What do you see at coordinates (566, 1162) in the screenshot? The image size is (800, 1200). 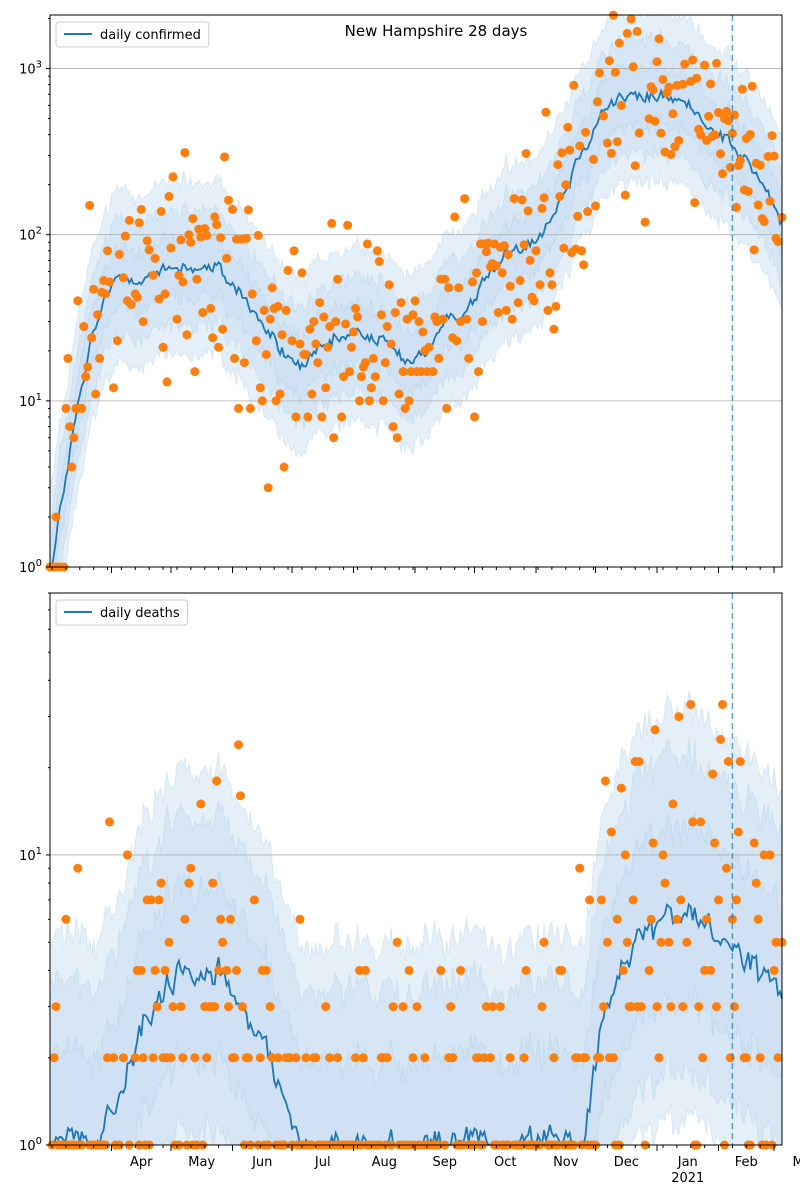 I see `x-tick-label: Nov` at bounding box center [566, 1162].